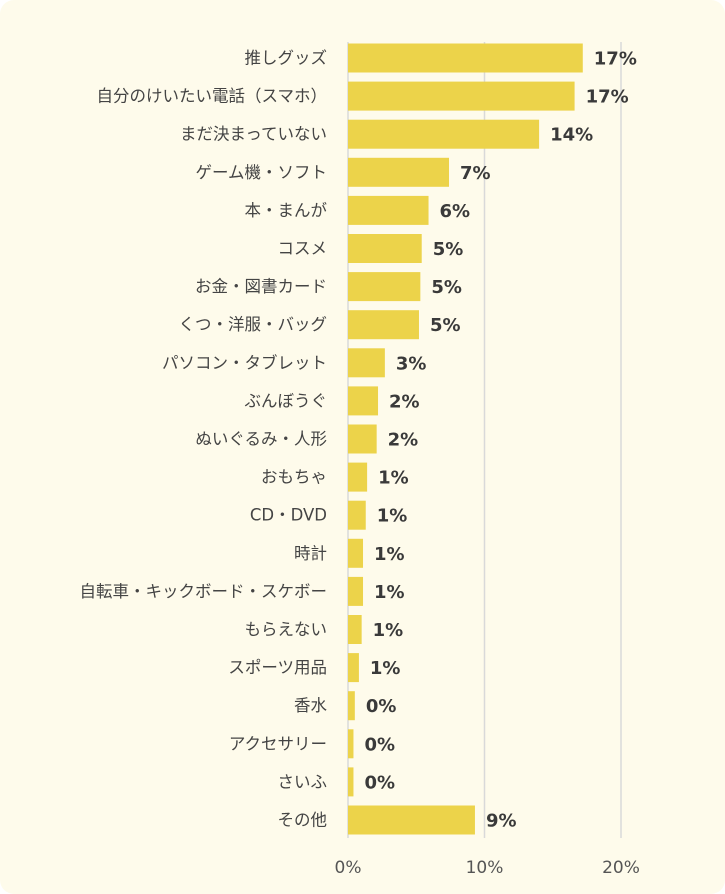 This screenshot has height=894, width=725. Describe the element at coordinates (501, 821) in the screenshot. I see `value-label: 9%` at that location.